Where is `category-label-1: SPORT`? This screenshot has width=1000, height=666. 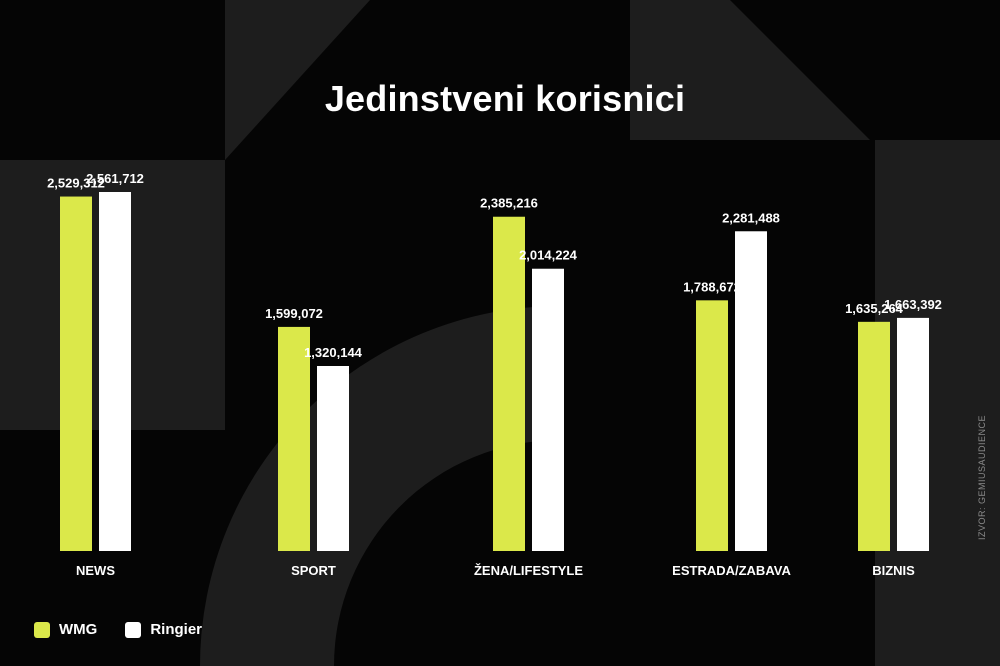
category-label-1: SPORT is located at coordinates (313, 570).